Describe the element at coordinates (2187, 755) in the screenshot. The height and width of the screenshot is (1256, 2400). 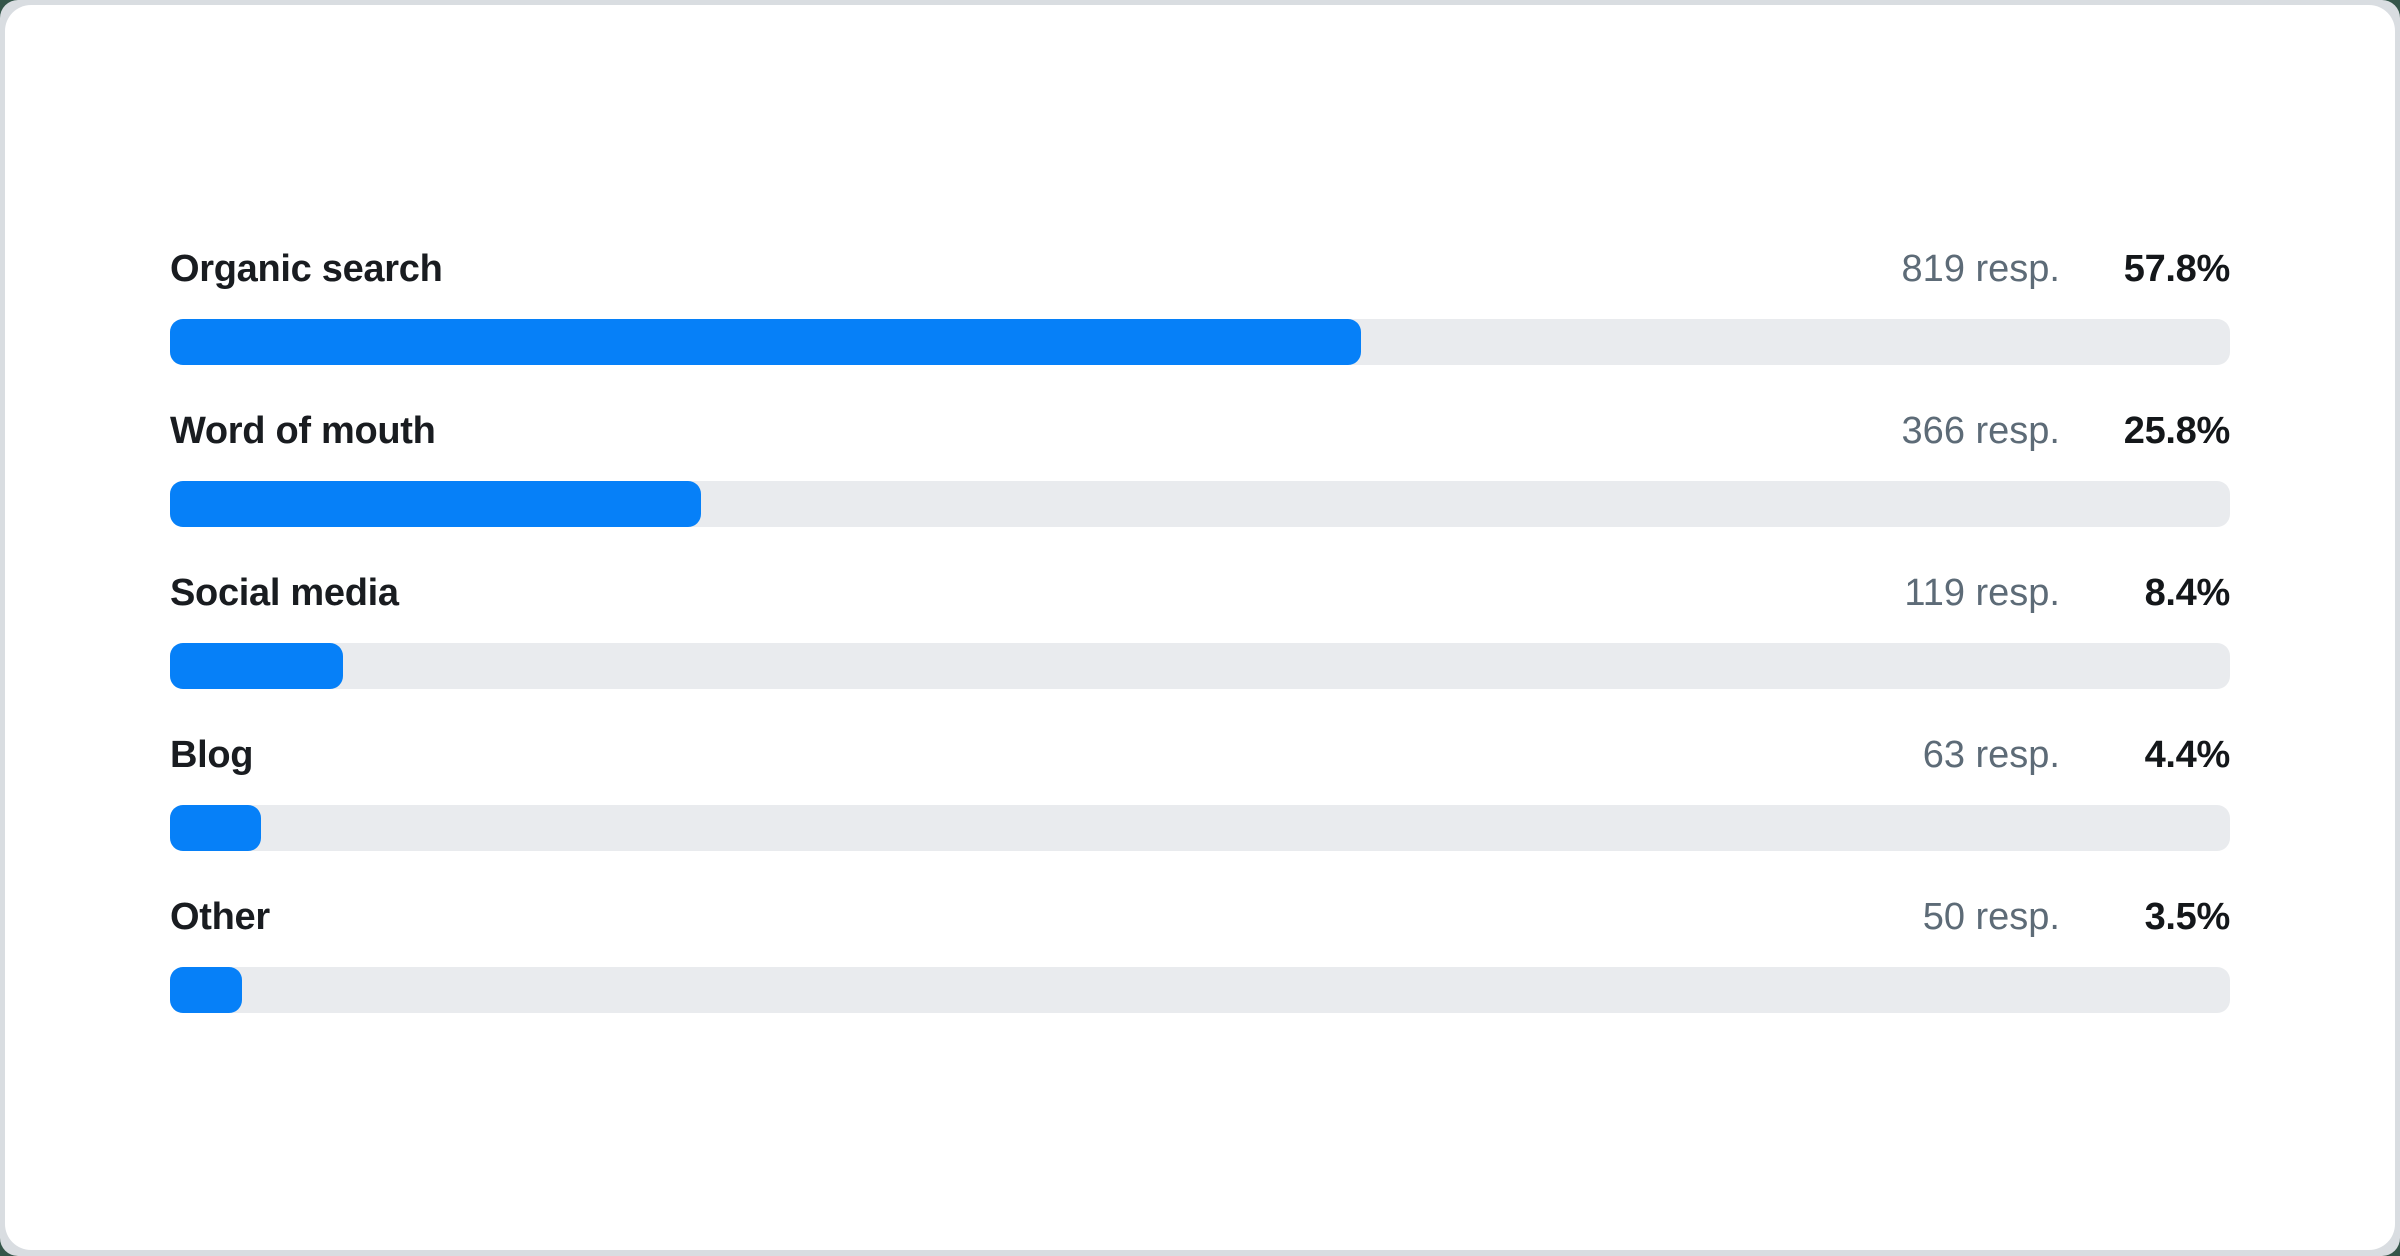
I see `percent-value: 4.4%` at that location.